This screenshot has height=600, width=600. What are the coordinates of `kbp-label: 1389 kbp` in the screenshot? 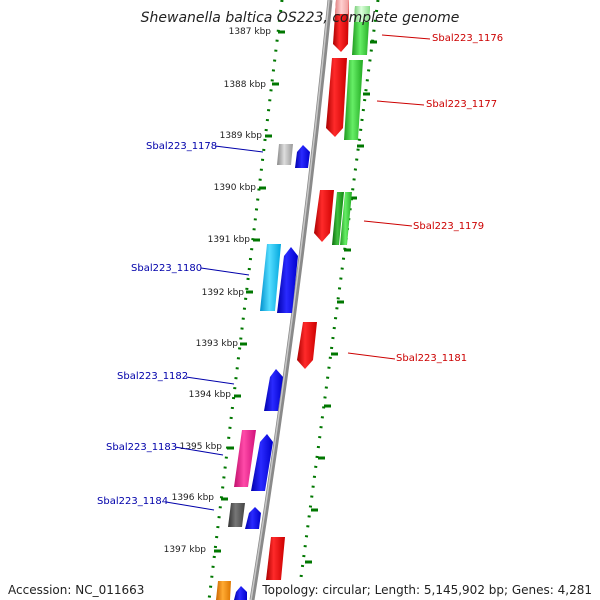 It's located at (241, 136).